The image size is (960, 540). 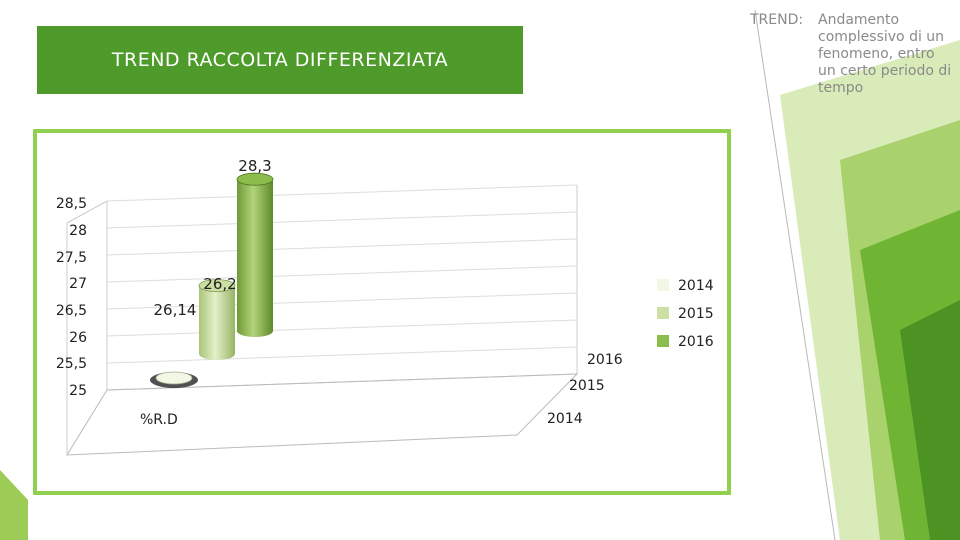 What do you see at coordinates (322, 414) in the screenshot?
I see `floor` at bounding box center [322, 414].